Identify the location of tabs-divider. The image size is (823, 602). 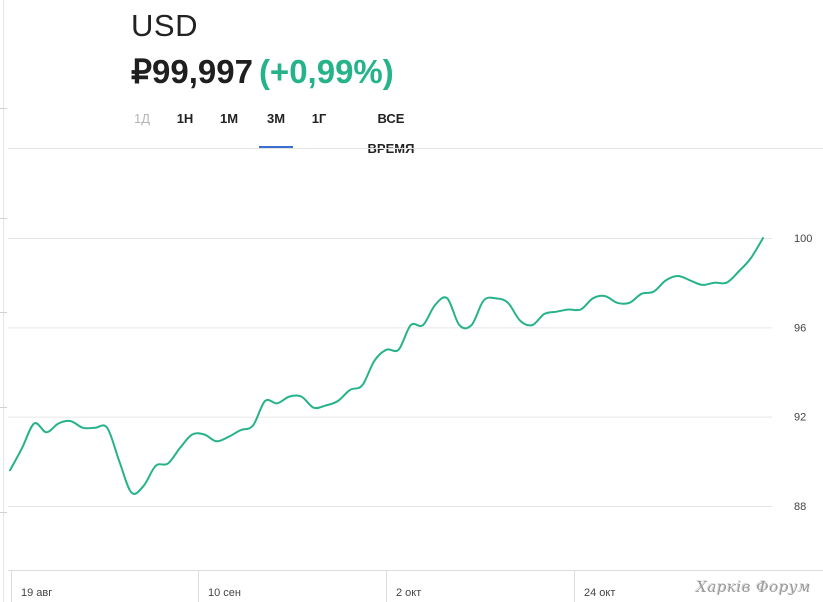
(415, 148).